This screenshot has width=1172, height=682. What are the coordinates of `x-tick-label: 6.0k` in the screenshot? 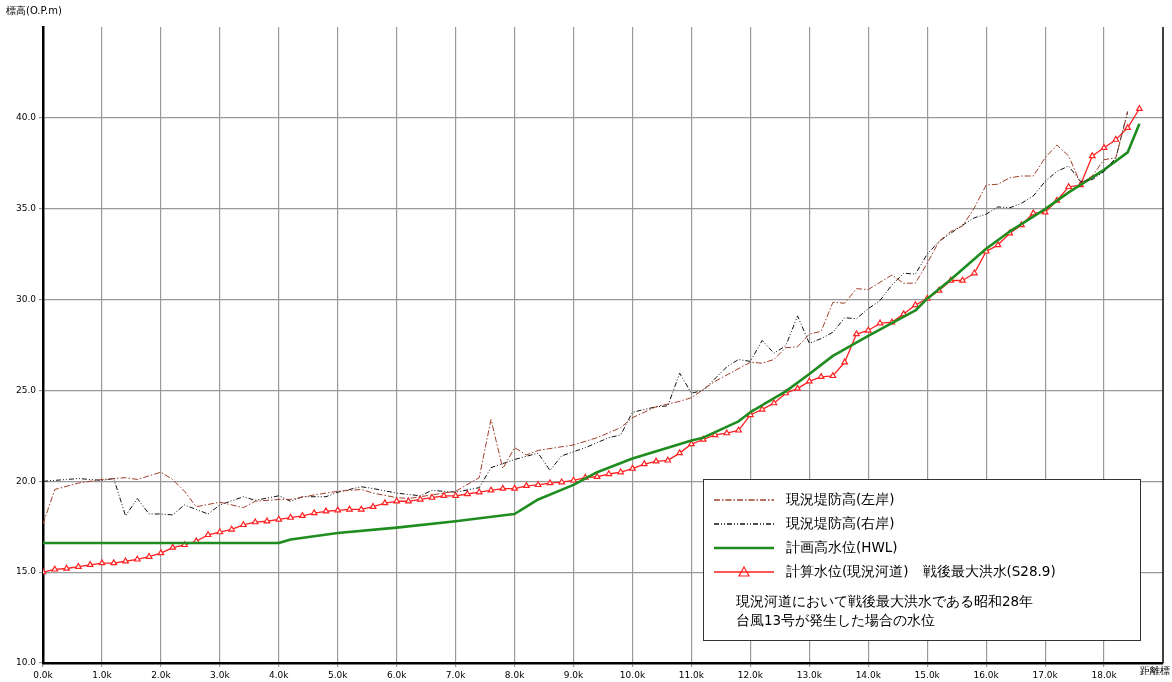 It's located at (397, 674).